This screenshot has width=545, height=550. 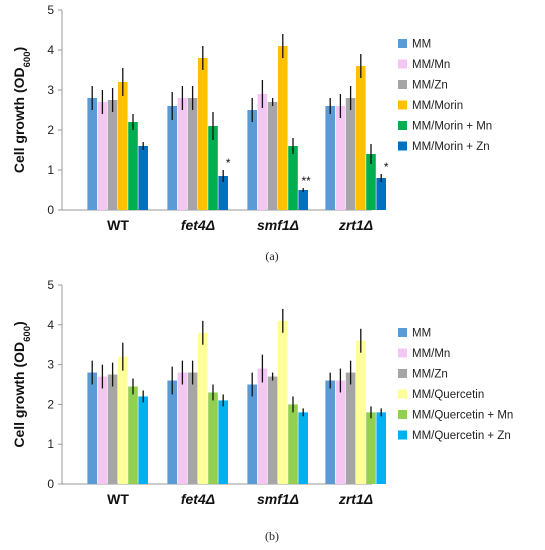 I want to click on legend-label: MM/Morin, so click(x=437, y=106).